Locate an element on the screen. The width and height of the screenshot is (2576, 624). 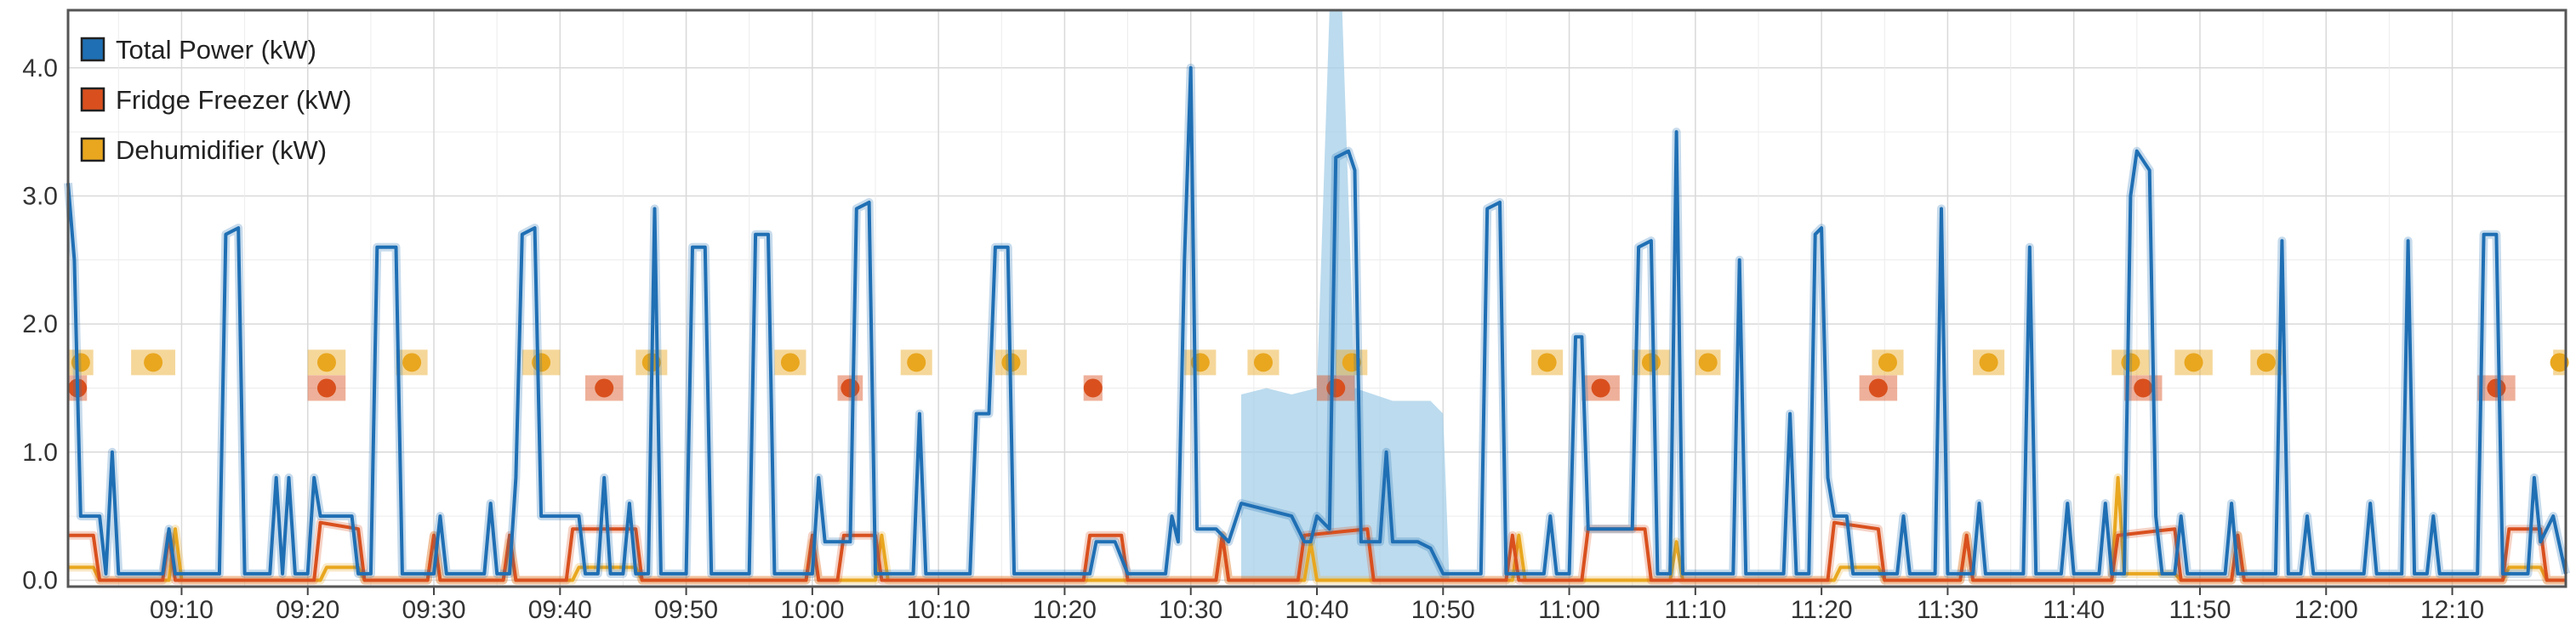
x-tick-label: 10:20 is located at coordinates (1065, 610).